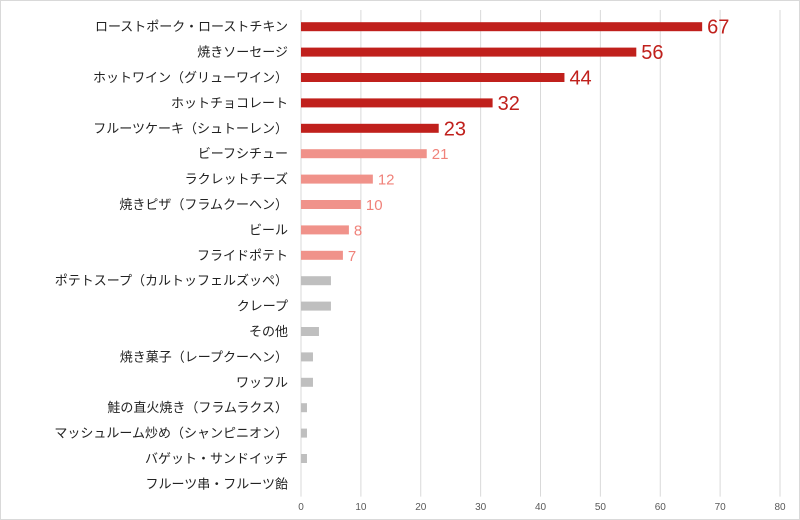 The height and width of the screenshot is (520, 800). What do you see at coordinates (455, 129) in the screenshot?
I see `value-label-4: 23` at bounding box center [455, 129].